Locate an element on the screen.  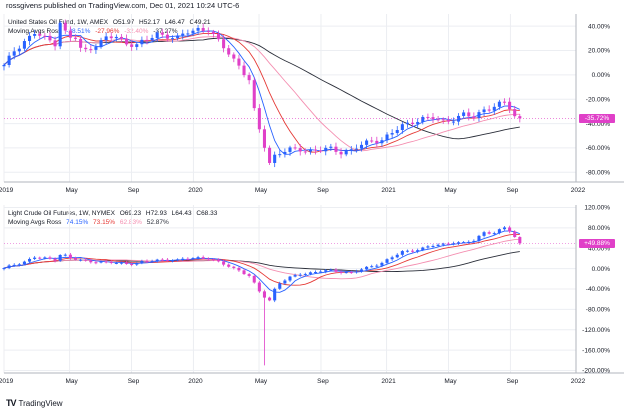
y-tick-label: 0.00% is located at coordinates (601, 75).